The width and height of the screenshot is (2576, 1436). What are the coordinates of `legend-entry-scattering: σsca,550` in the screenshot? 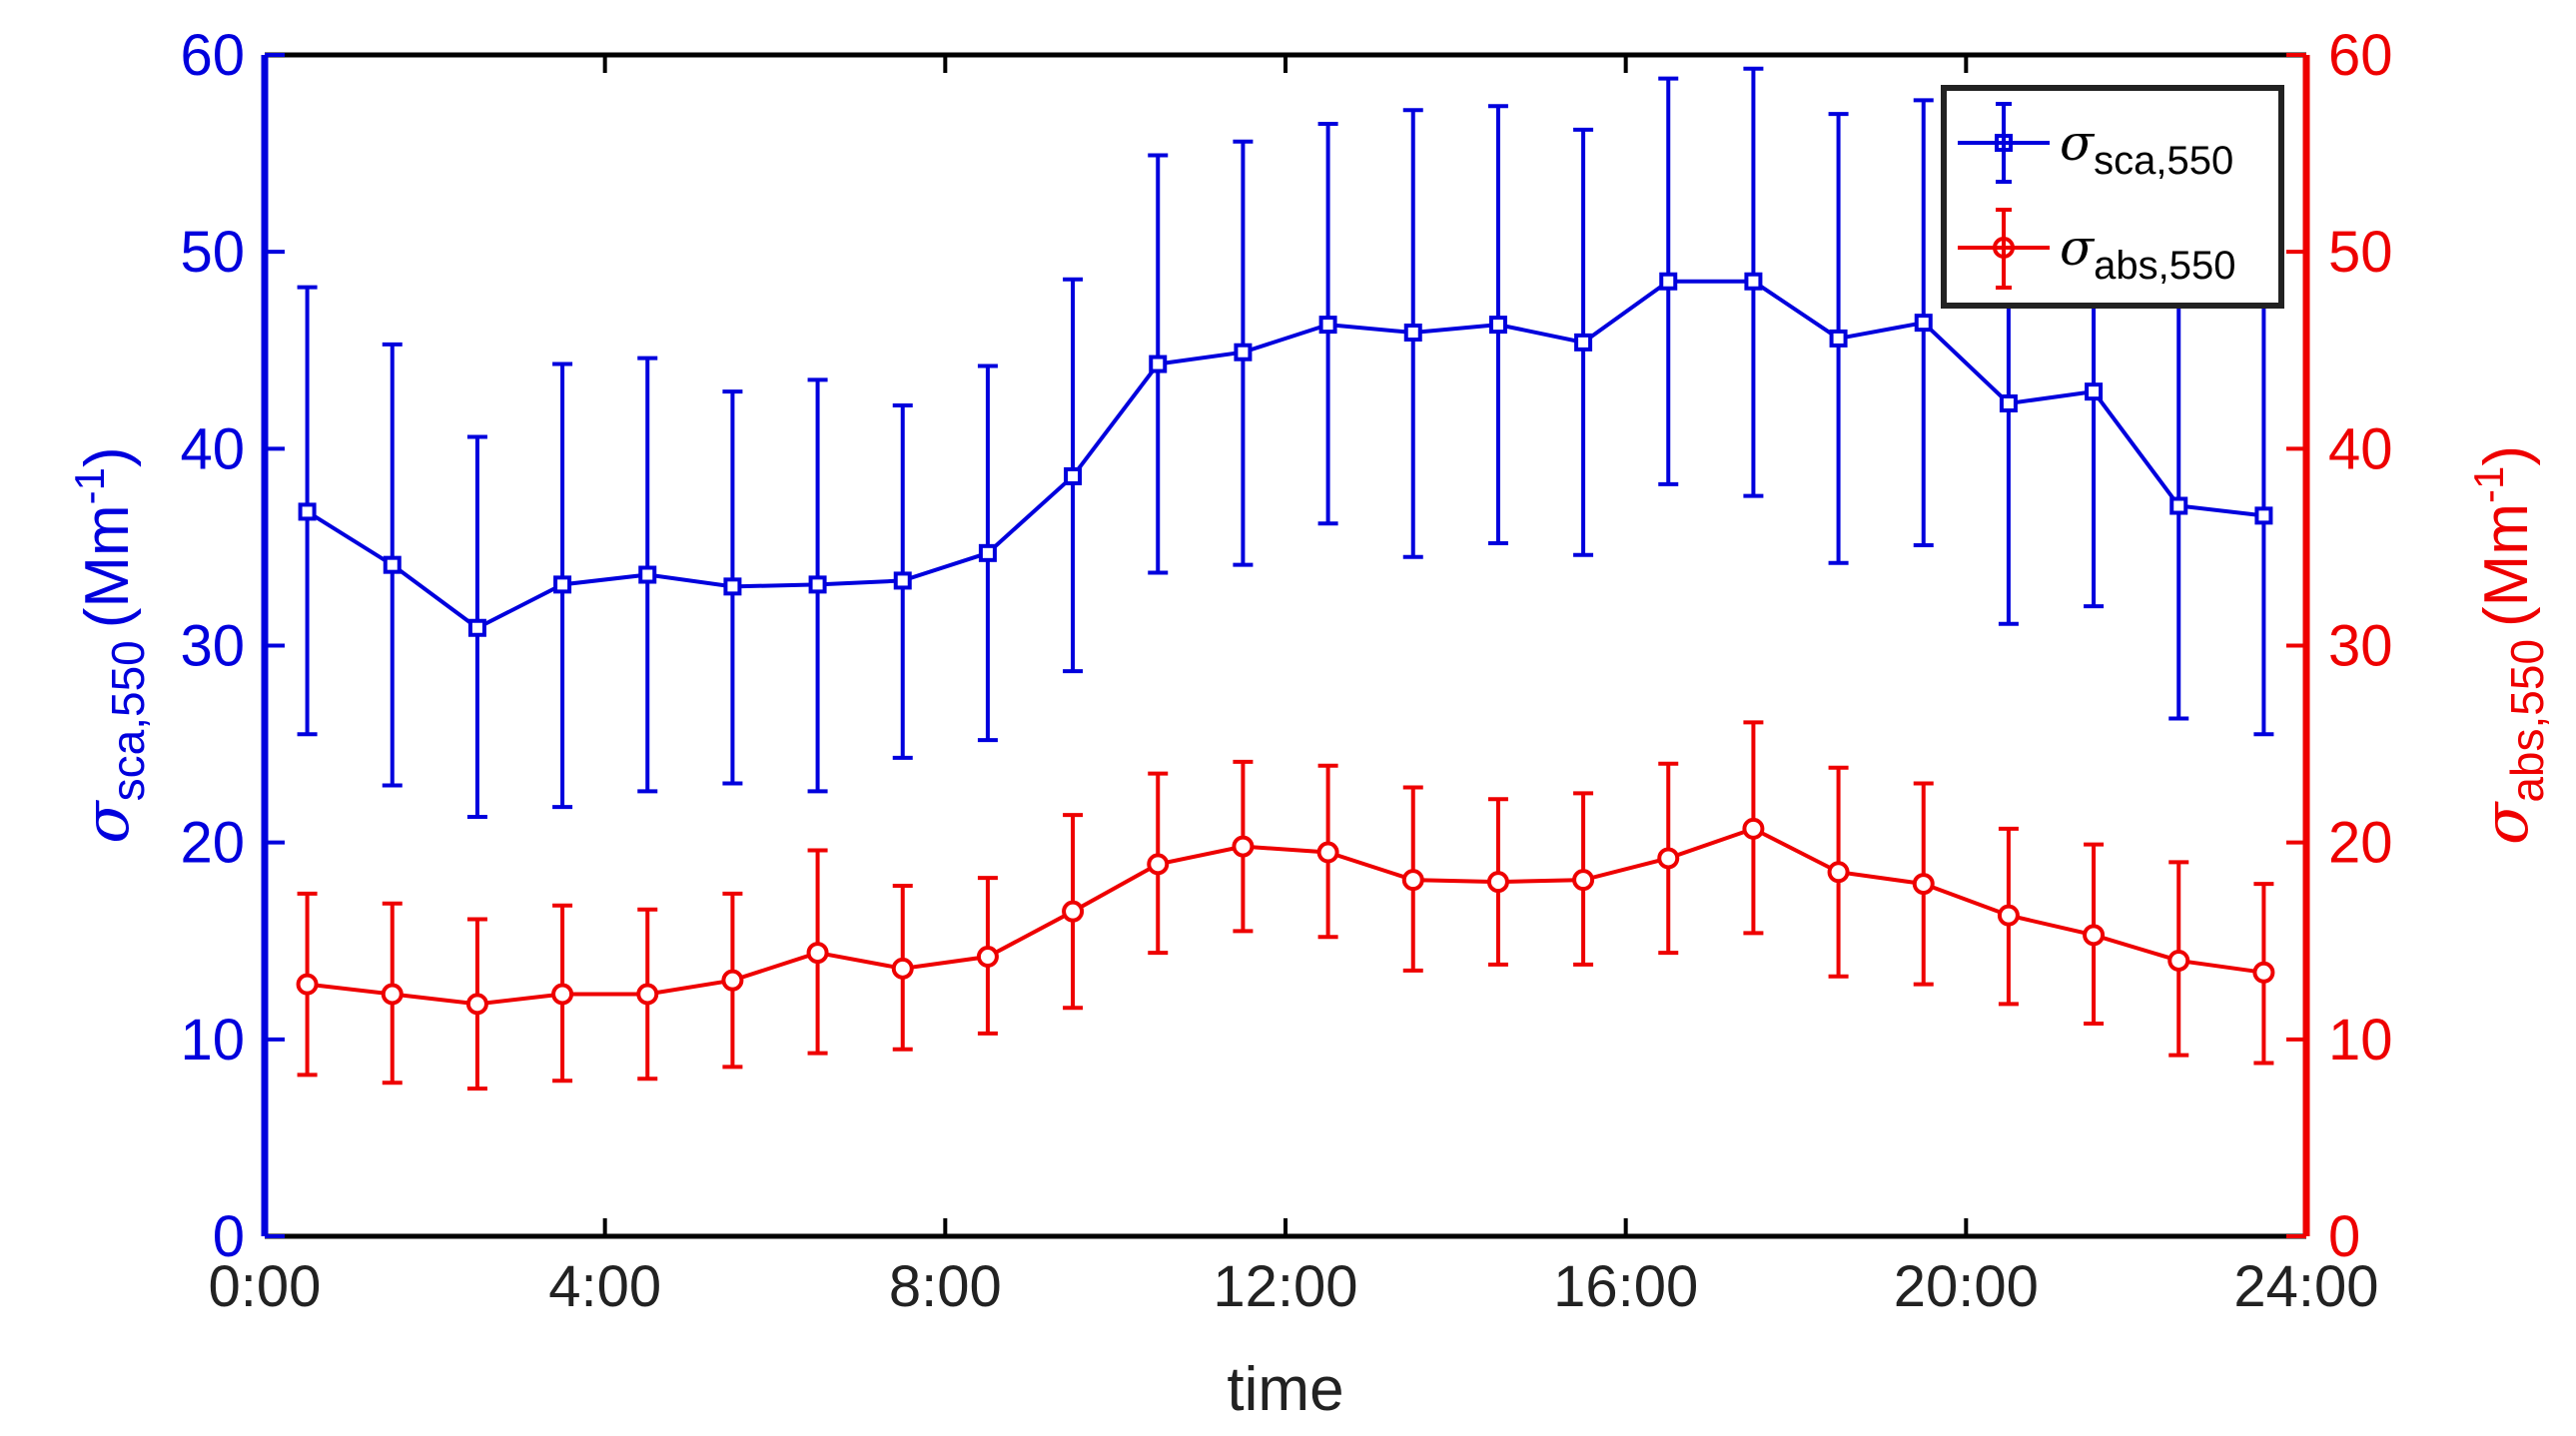 It's located at (2095, 143).